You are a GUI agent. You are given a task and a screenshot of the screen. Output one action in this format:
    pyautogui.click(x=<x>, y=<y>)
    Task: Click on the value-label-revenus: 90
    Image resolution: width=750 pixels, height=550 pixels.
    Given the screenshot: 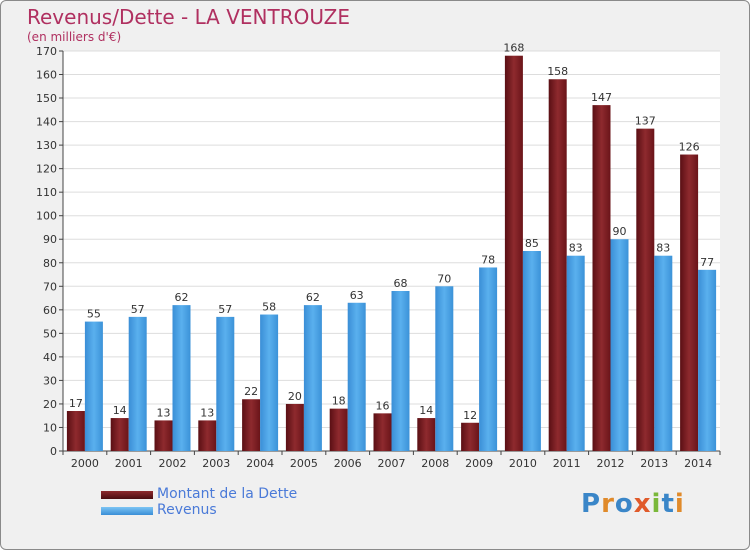 What is the action you would take?
    pyautogui.click(x=620, y=231)
    